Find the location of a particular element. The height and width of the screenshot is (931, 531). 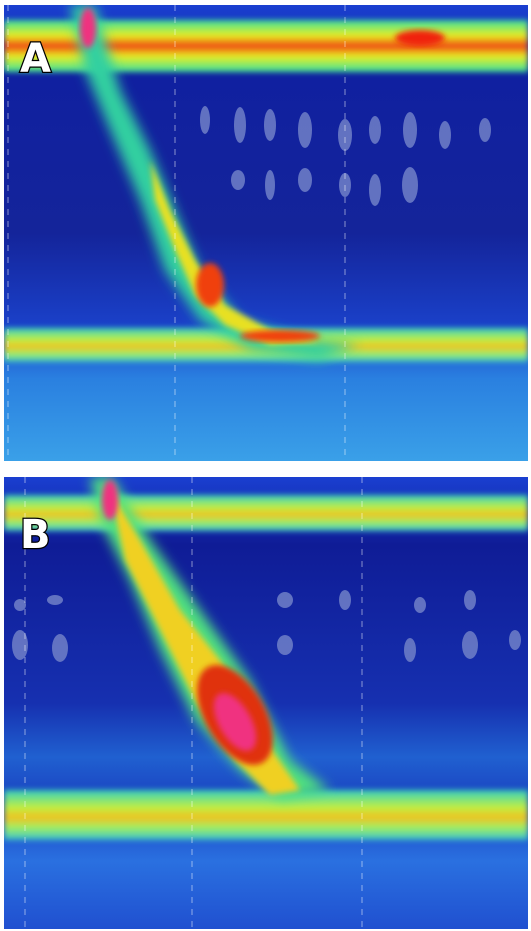

lower-sphincter-band is located at coordinates (266, 815).